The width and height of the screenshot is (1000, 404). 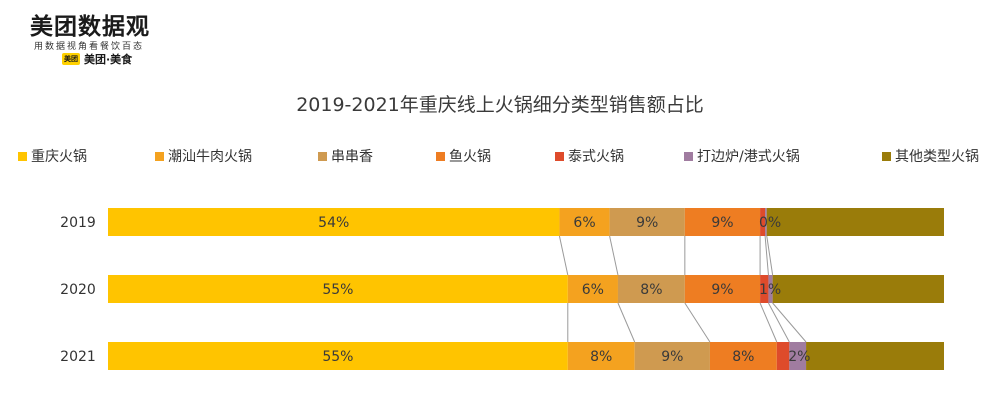 What do you see at coordinates (78, 223) in the screenshot?
I see `category-label-2019: 2019` at bounding box center [78, 223].